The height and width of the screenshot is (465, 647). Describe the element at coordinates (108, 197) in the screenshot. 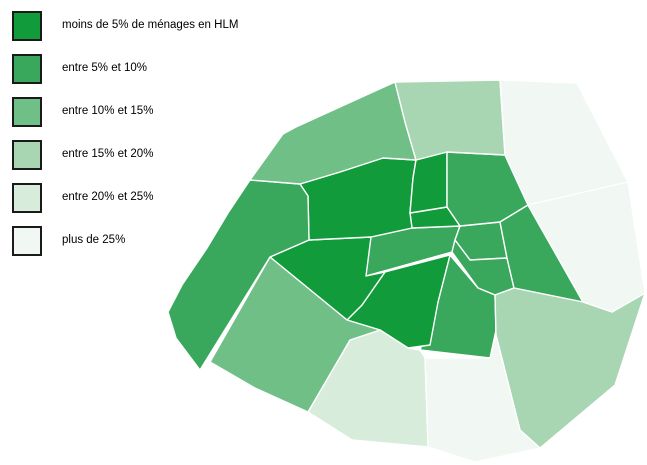

I see `legend-label: entre 20% et 25%` at that location.